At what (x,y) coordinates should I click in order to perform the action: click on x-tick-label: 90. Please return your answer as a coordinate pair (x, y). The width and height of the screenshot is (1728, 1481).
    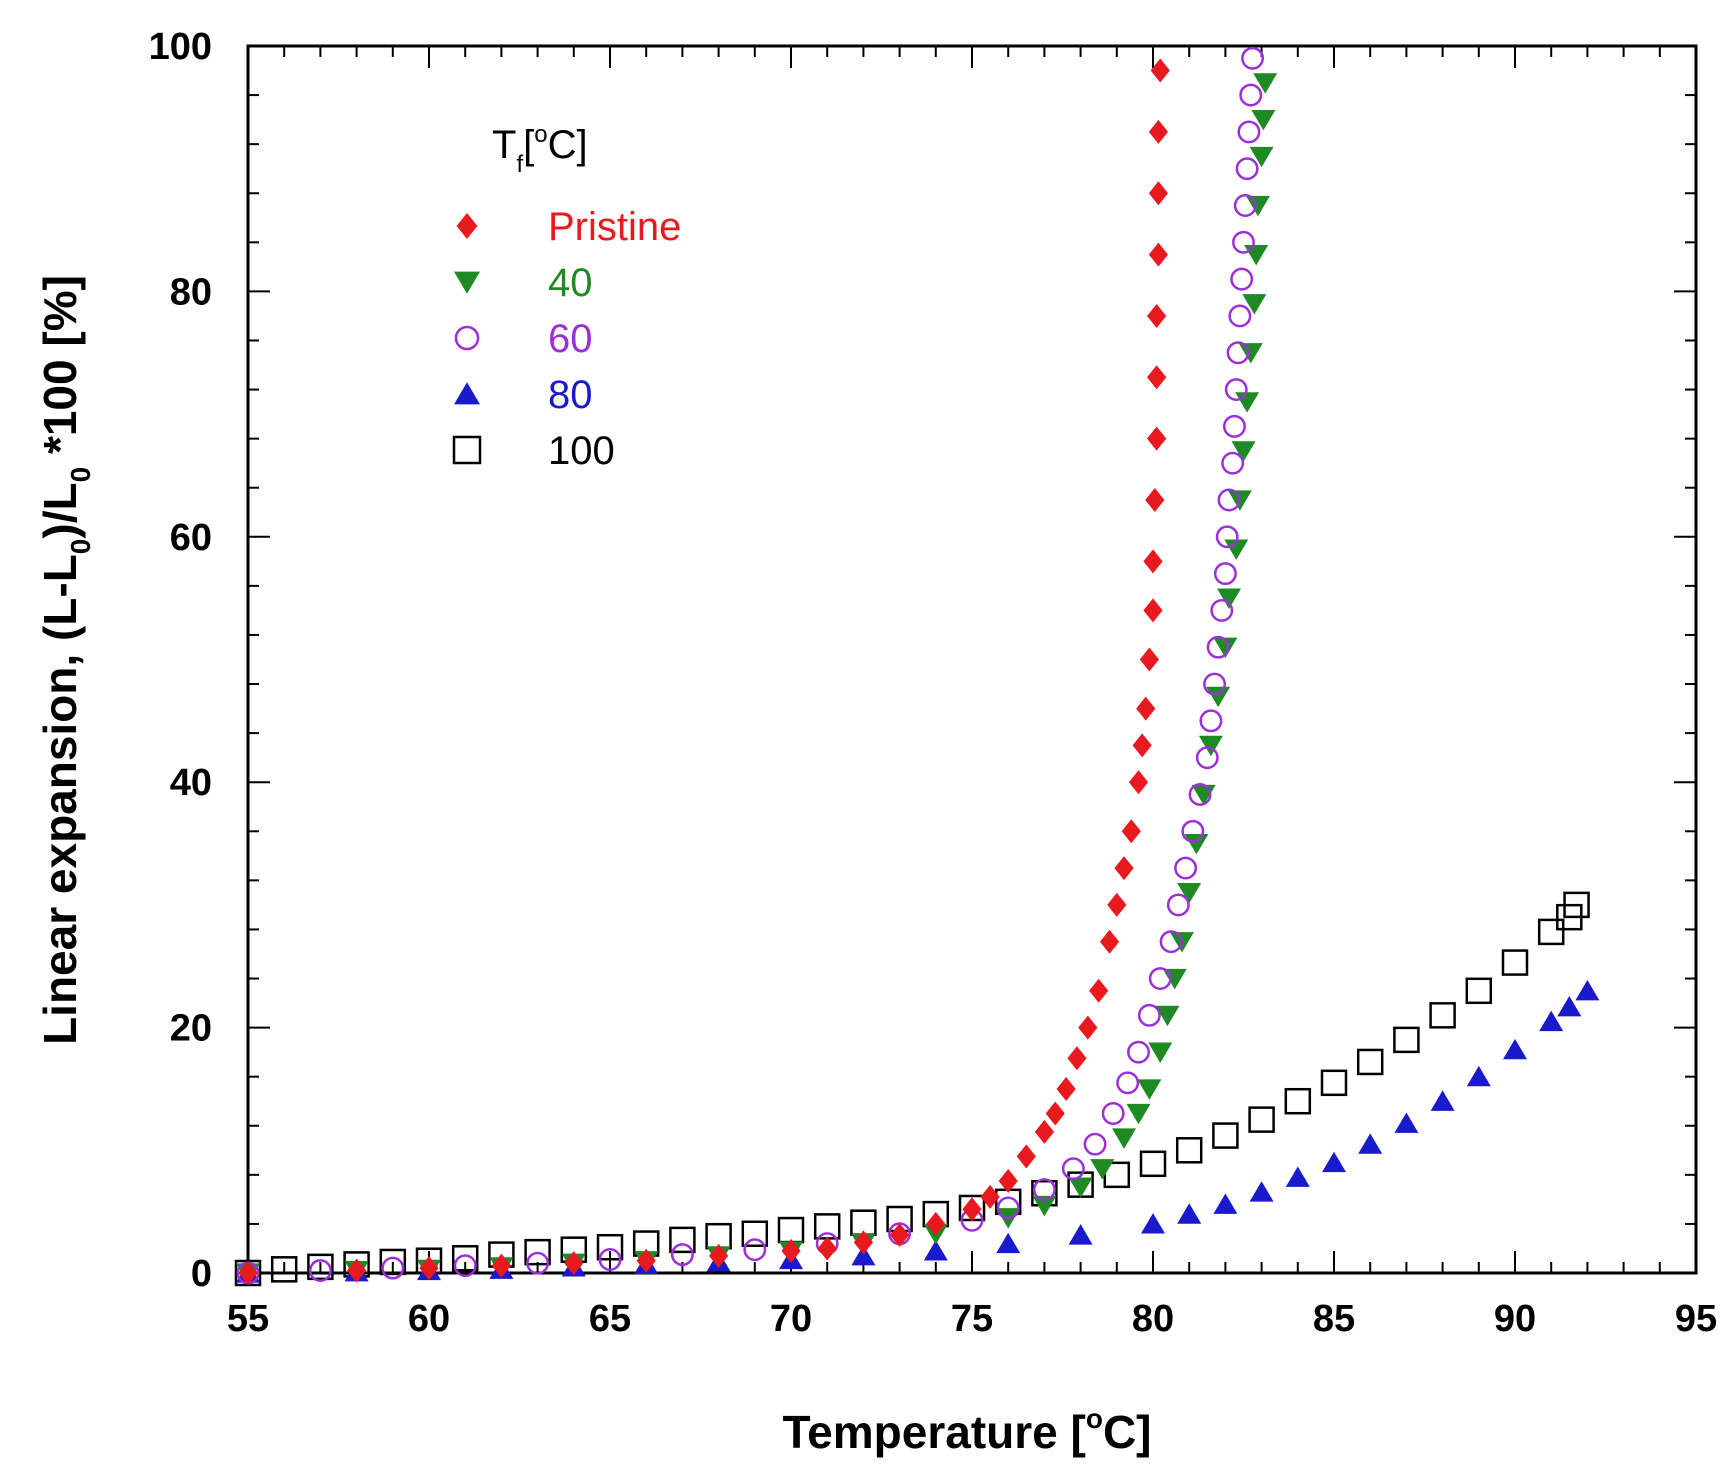
    Looking at the image, I should click on (1515, 1319).